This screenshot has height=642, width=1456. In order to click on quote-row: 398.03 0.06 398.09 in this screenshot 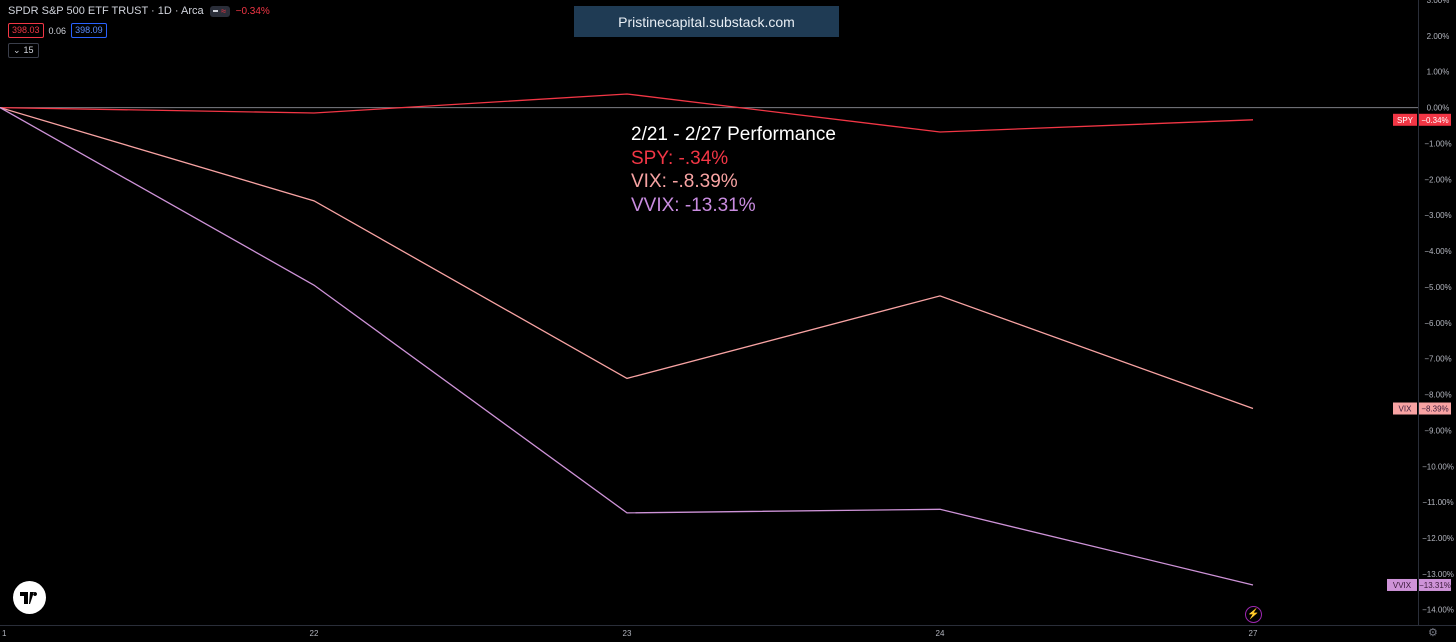, I will do `click(57, 30)`.